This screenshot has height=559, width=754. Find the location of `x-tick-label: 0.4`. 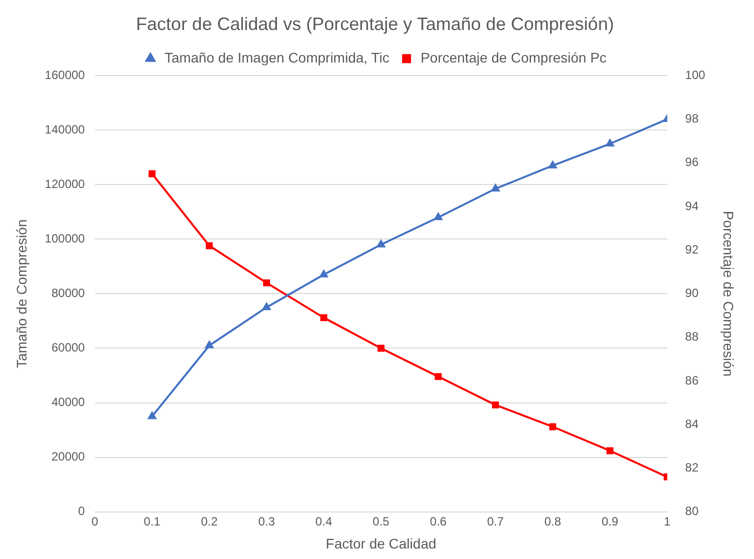

x-tick-label: 0.4 is located at coordinates (323, 521).